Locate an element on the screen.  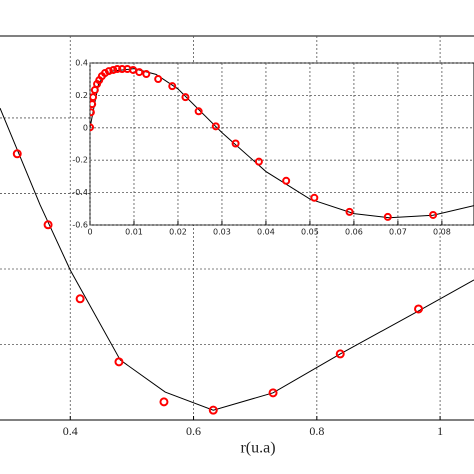
y-tick-label: 0.2 is located at coordinates (81, 95).